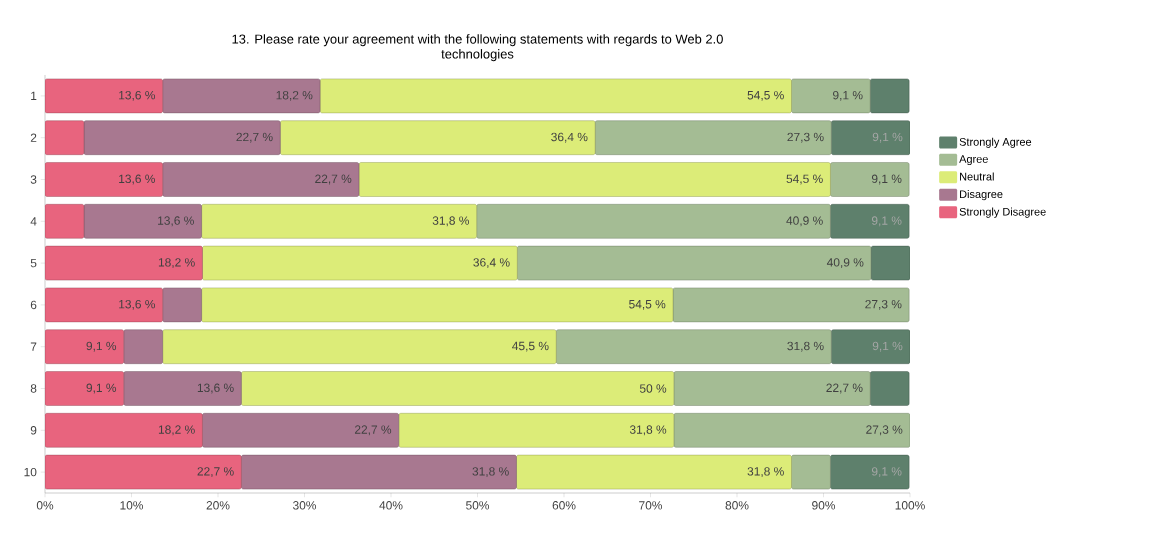 This screenshot has width=1152, height=533. Describe the element at coordinates (824, 505) in the screenshot. I see `x-tick-label: 90%` at that location.